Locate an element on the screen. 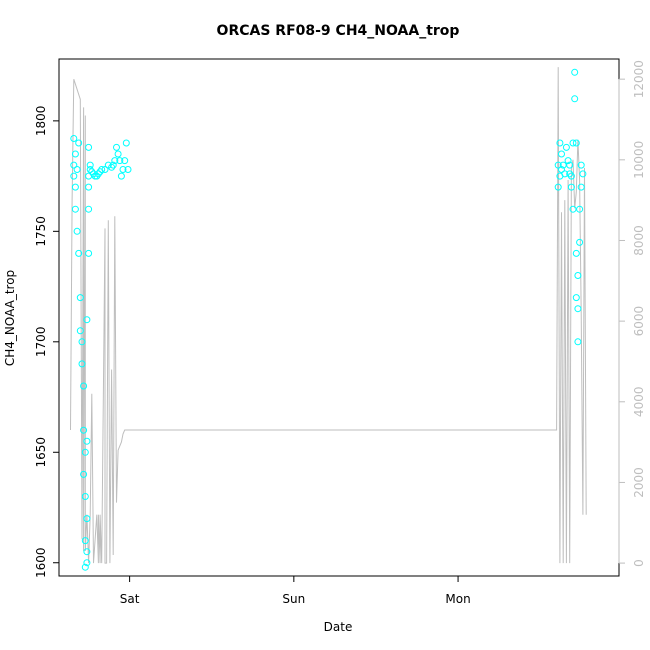 This screenshot has height=650, width=650. x-tick-label: Sat is located at coordinates (130, 599).